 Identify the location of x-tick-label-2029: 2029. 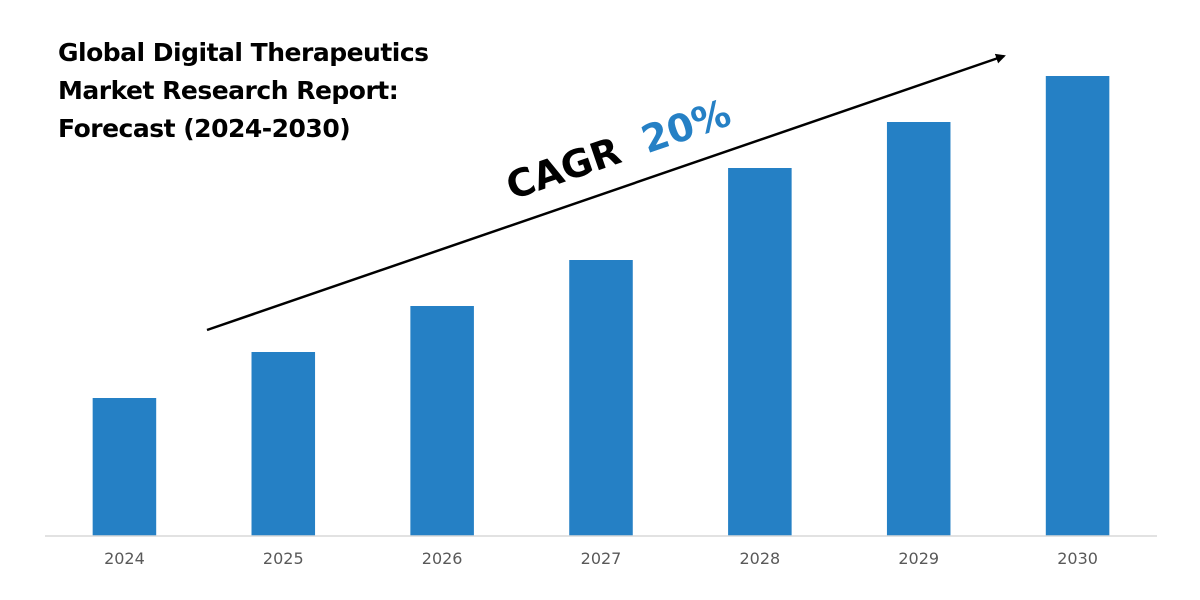
(918, 558).